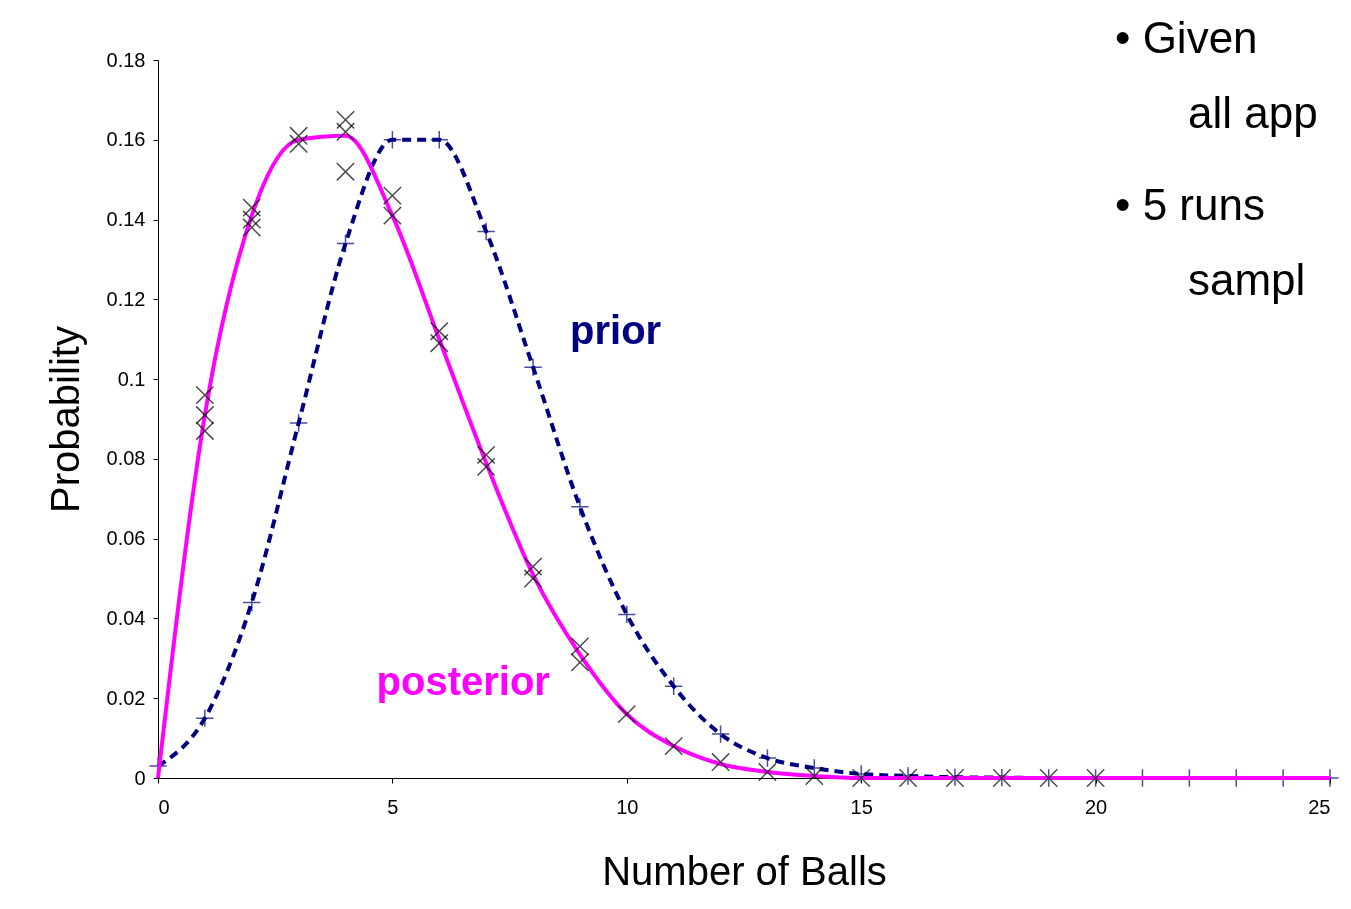 Image resolution: width=1351 pixels, height=909 pixels. What do you see at coordinates (1253, 112) in the screenshot?
I see `annotation: all app` at bounding box center [1253, 112].